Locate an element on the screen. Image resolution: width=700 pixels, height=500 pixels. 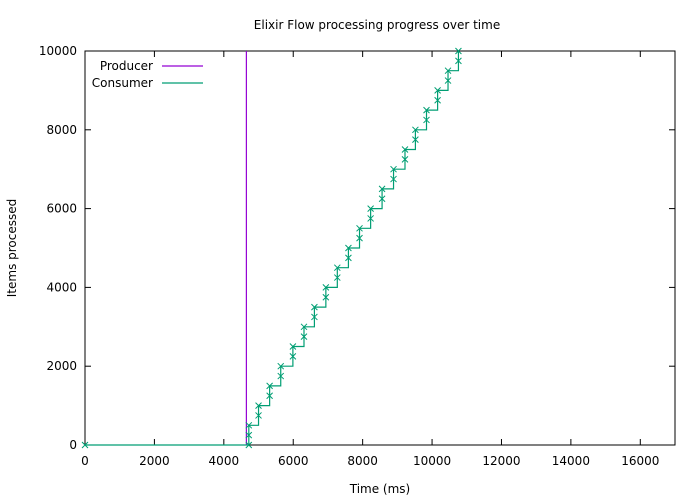
x-tick-label-1: 2000 is located at coordinates (154, 461).